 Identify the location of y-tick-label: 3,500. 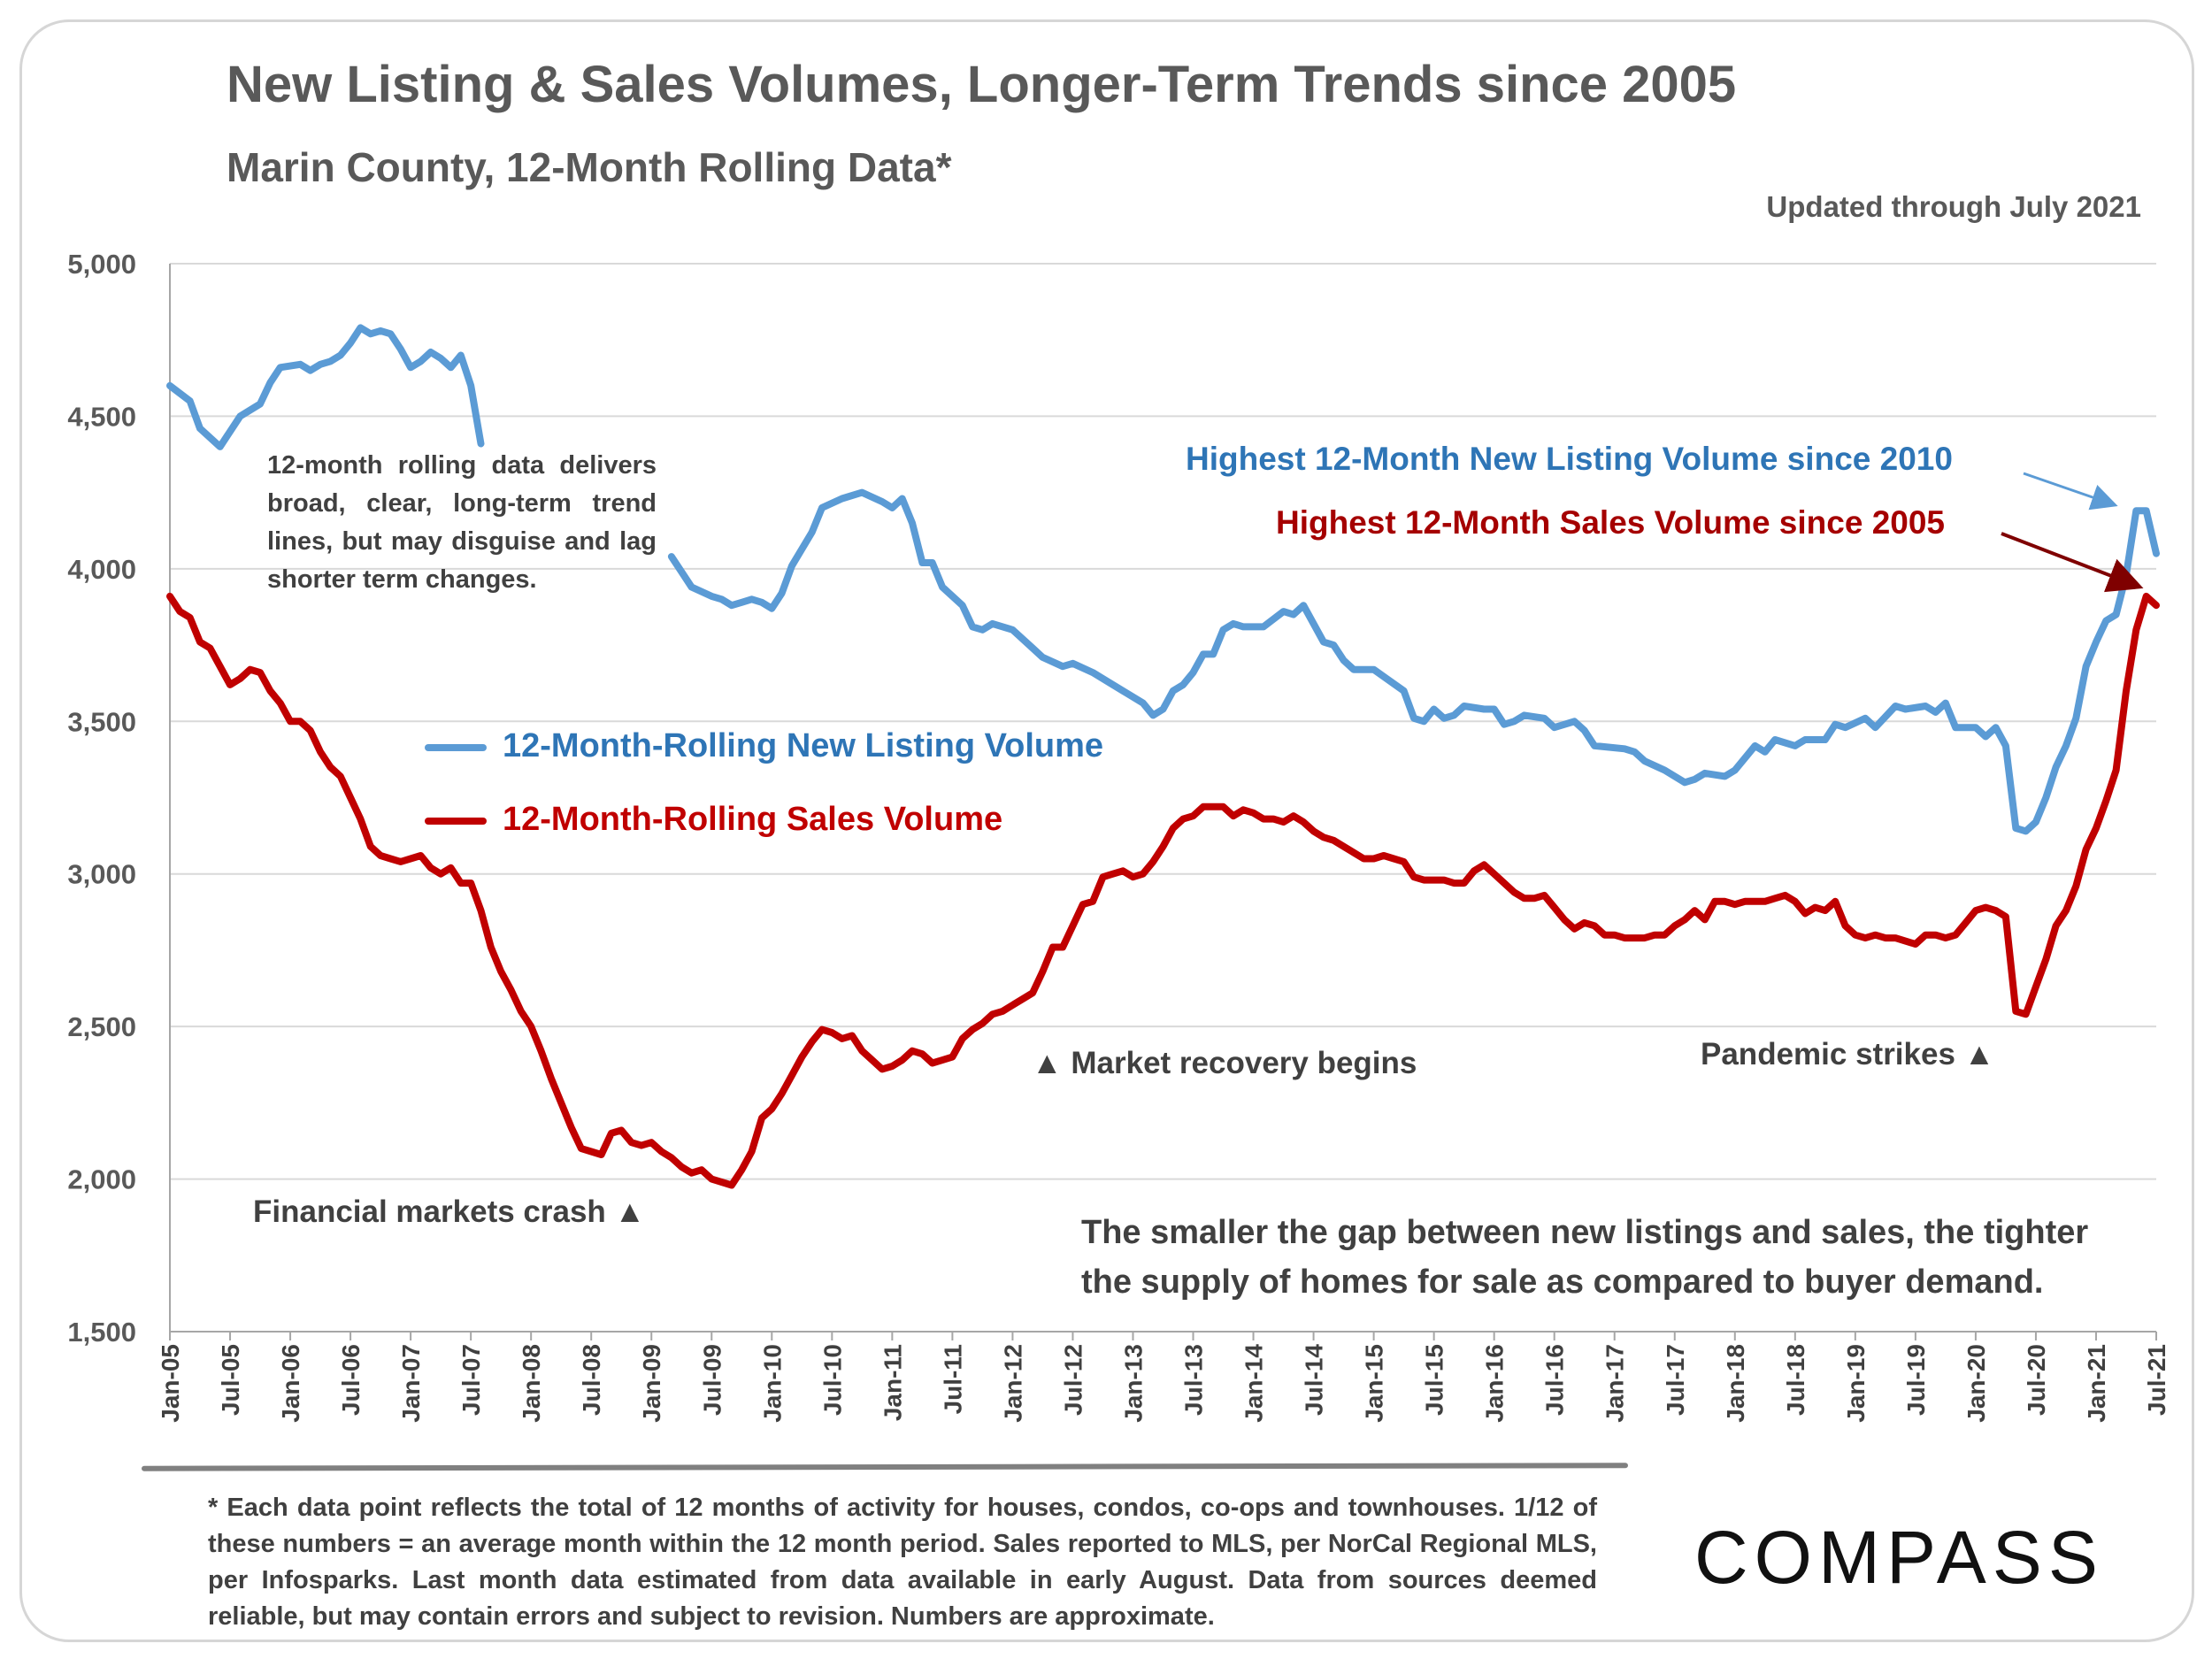
(102, 722).